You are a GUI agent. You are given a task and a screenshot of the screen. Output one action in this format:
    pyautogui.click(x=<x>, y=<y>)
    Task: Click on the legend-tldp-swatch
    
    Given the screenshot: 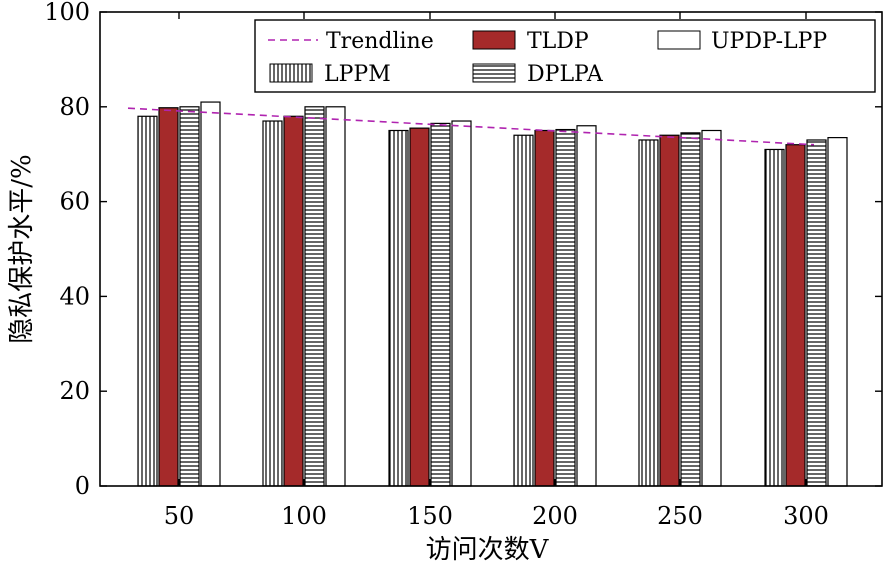 What is the action you would take?
    pyautogui.click(x=494, y=40)
    